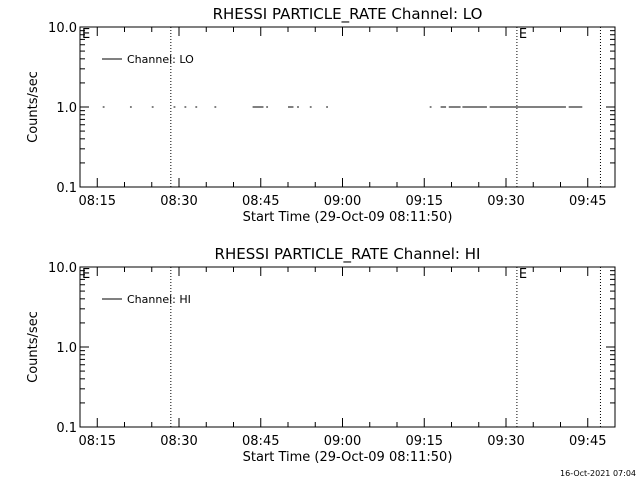  Describe the element at coordinates (348, 14) in the screenshot. I see `chart-title: RHESSI PARTICLE_RATE Channel: LO` at that location.